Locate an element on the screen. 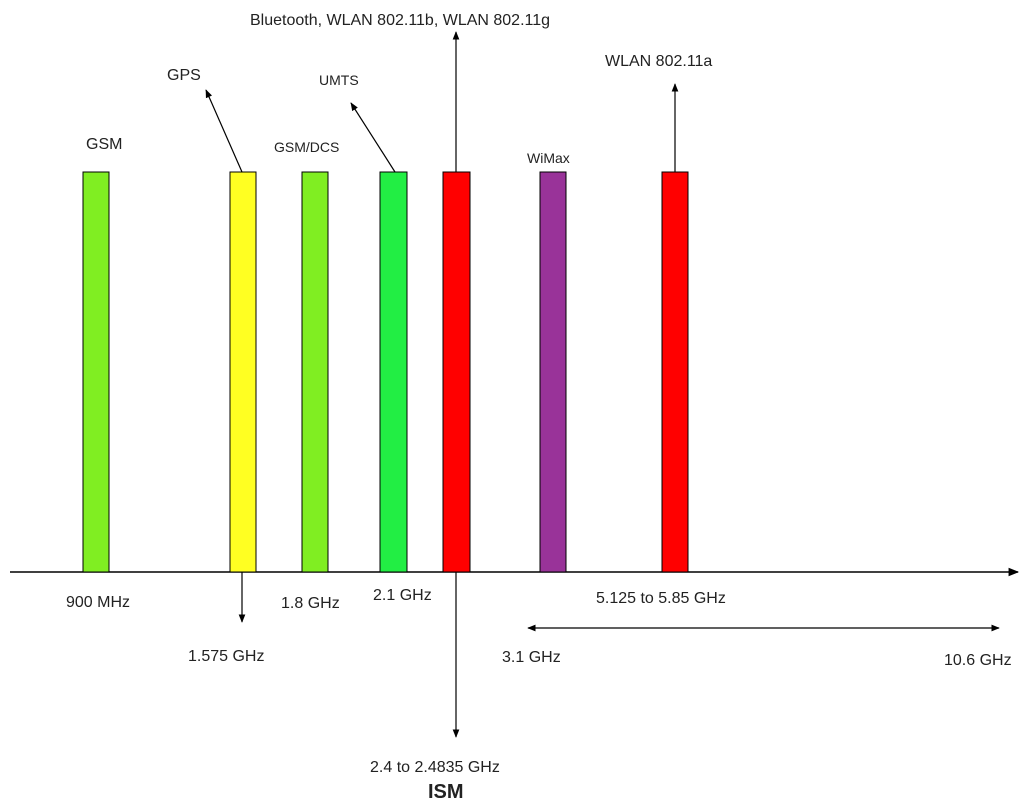  freq-900mhz-label: 900 MHz is located at coordinates (98, 602).